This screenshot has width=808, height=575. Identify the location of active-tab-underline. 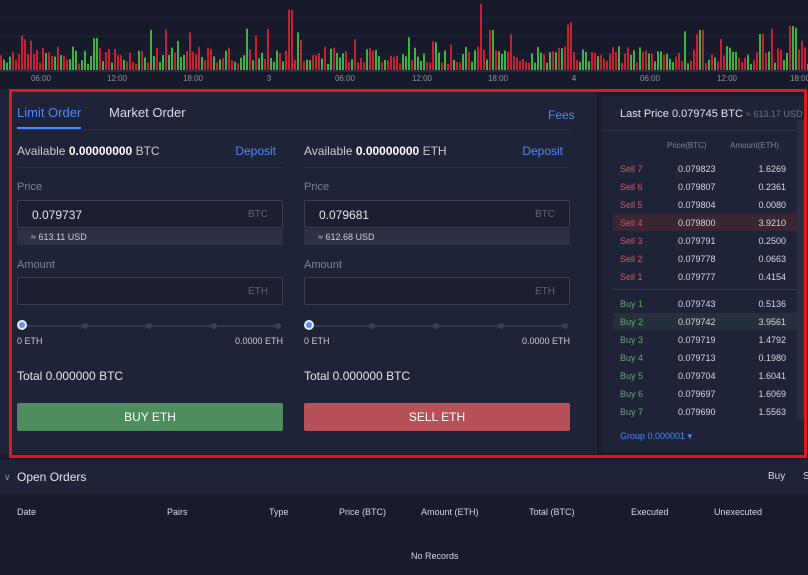
(49, 128).